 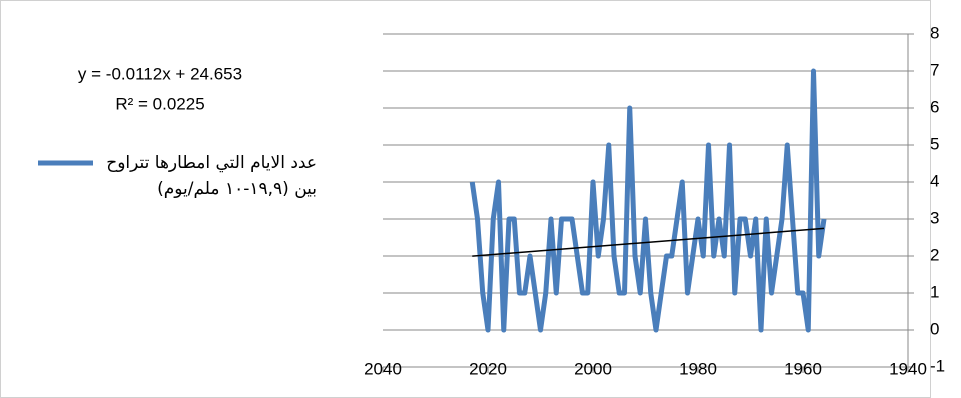 What do you see at coordinates (593, 368) in the screenshot?
I see `x-tick-label: 2000` at bounding box center [593, 368].